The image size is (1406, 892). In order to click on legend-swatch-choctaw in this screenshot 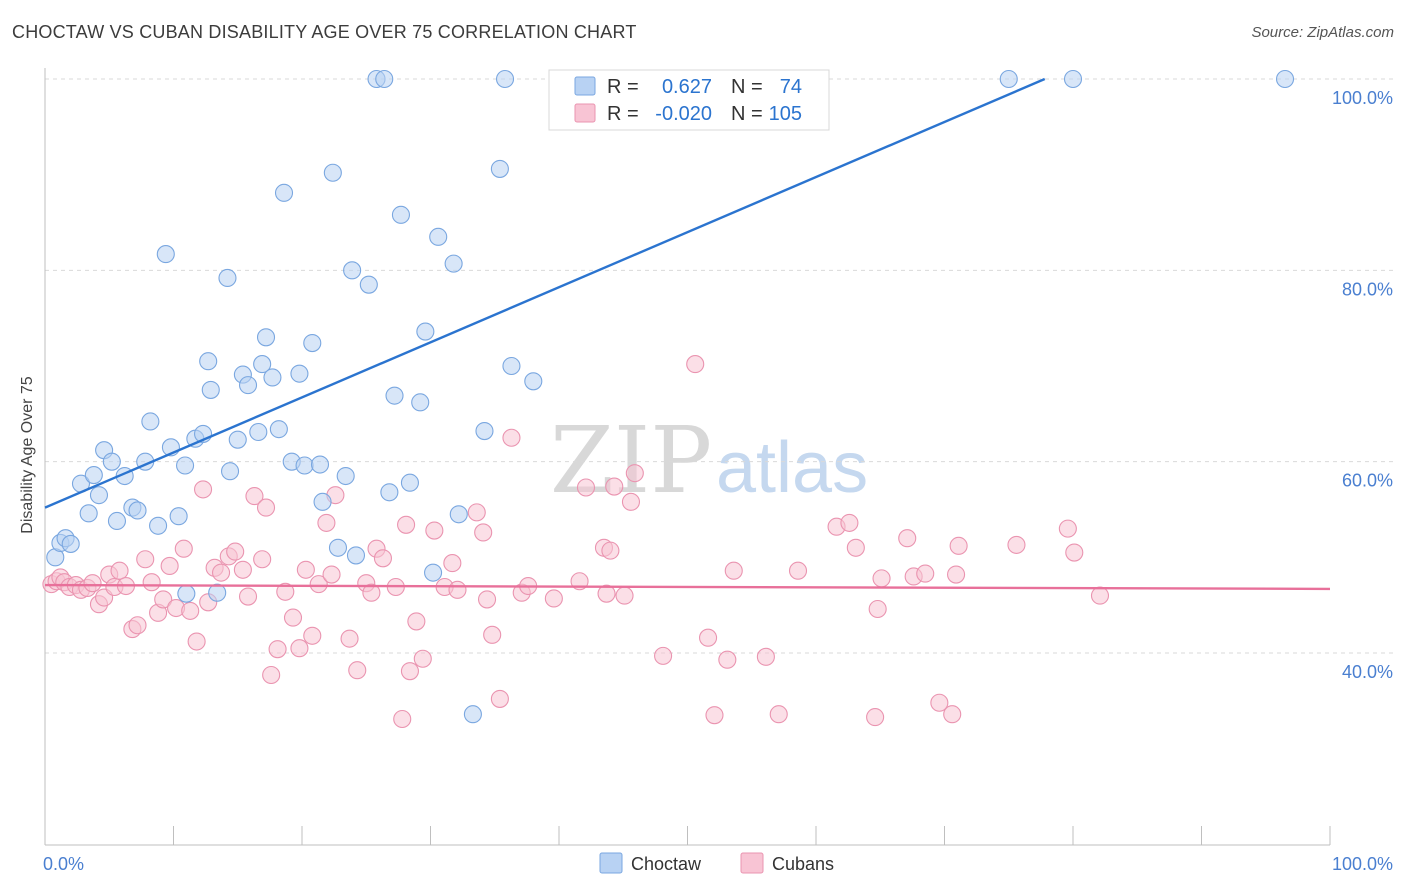, I will do `click(585, 86)`.